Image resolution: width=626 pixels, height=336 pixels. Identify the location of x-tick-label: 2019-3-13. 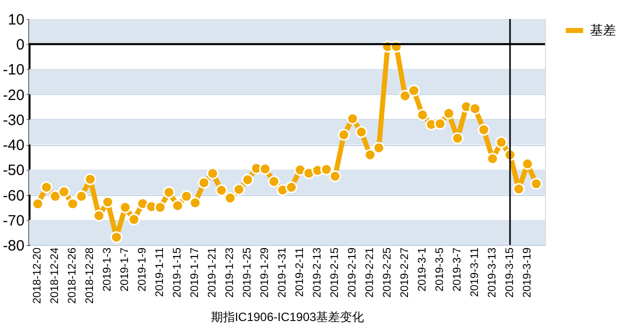
(492, 273).